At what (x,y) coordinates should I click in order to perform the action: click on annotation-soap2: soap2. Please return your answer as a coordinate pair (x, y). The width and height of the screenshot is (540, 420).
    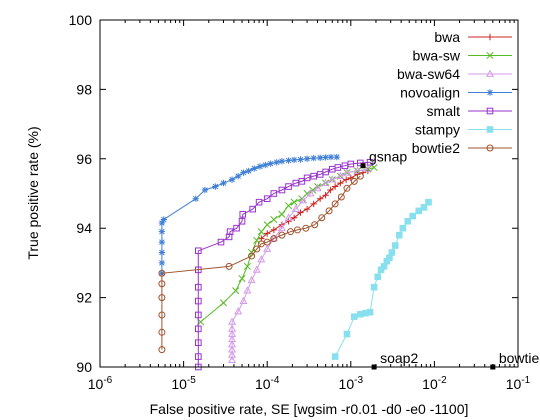
    Looking at the image, I should click on (394, 360).